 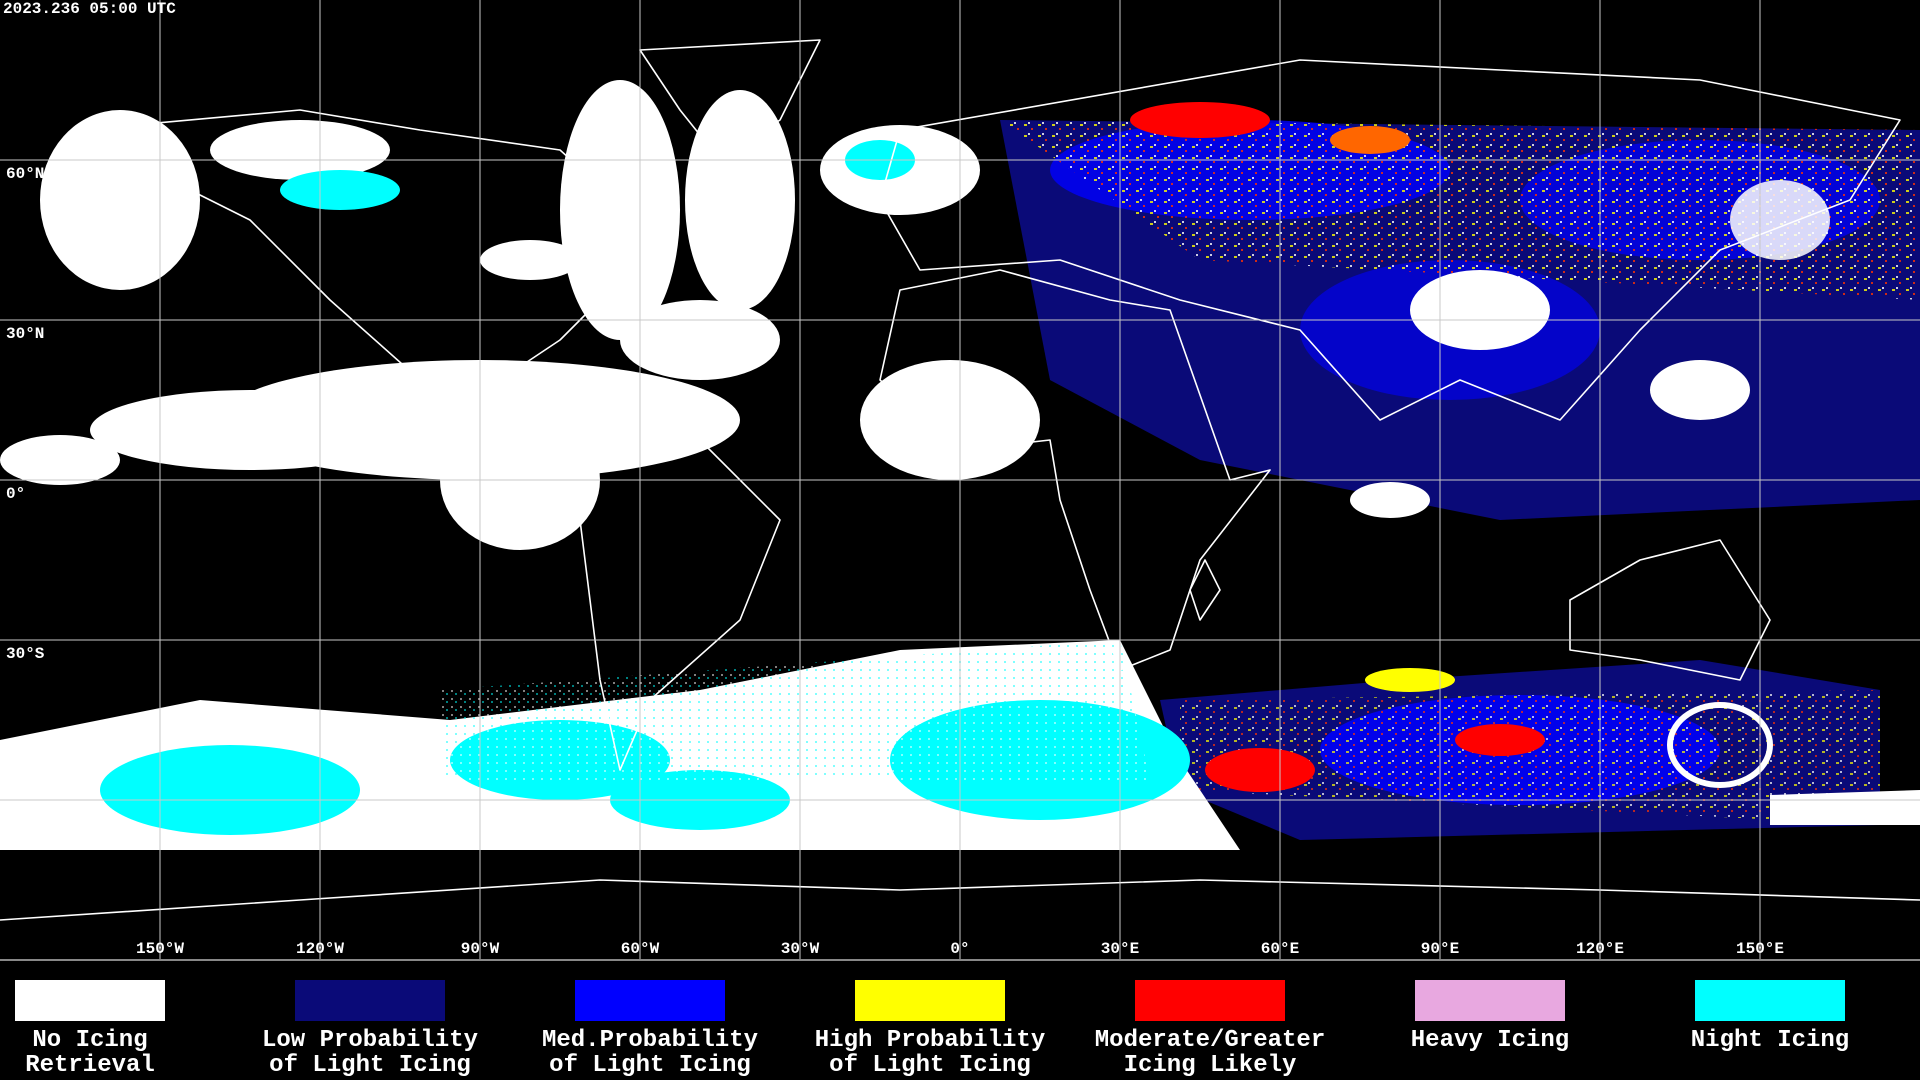 I want to click on longitude-label: 150°E, so click(x=1760, y=949).